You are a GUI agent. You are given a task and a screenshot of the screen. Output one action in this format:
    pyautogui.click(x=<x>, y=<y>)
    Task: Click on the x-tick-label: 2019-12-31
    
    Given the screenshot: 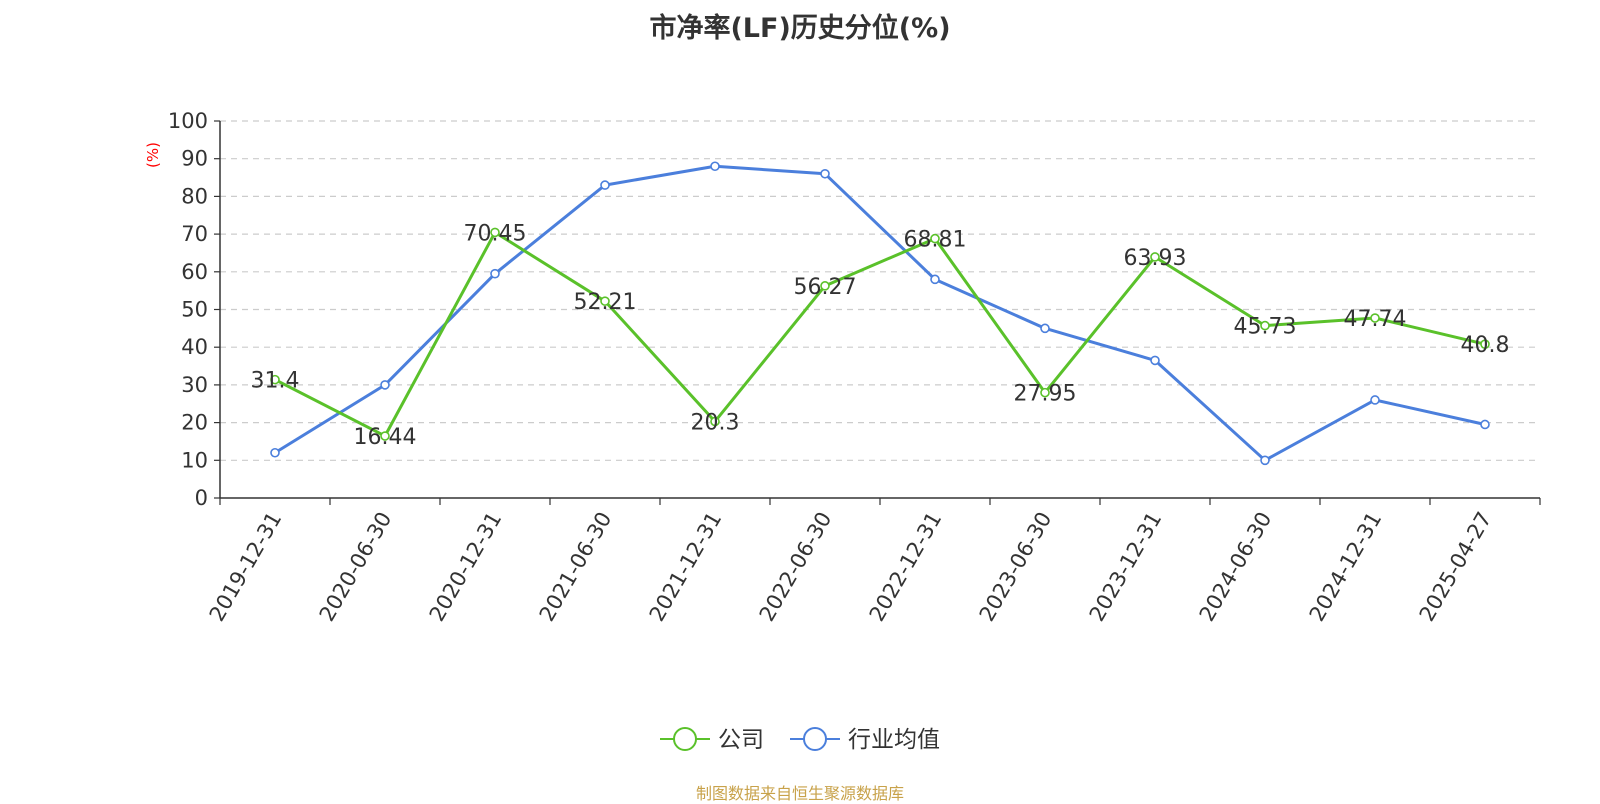 What is the action you would take?
    pyautogui.click(x=246, y=567)
    